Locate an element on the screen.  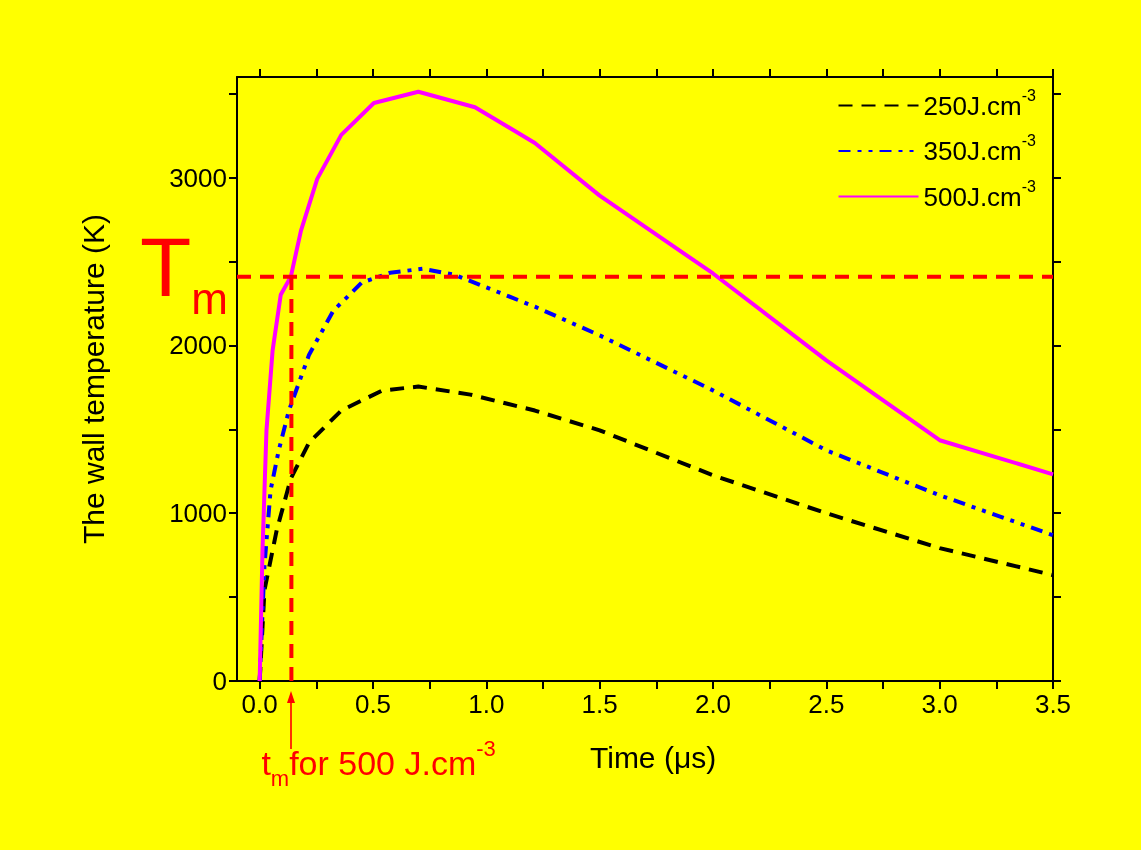
x-tick-label: 1.5 is located at coordinates (599, 704).